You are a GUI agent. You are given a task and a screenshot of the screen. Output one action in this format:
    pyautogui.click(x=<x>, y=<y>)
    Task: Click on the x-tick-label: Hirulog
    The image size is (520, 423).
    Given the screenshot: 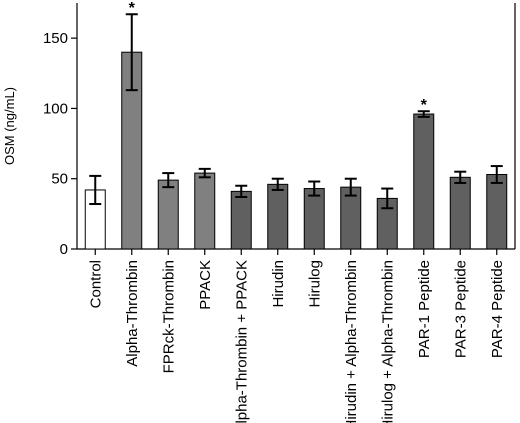 What is the action you would take?
    pyautogui.click(x=314, y=284)
    